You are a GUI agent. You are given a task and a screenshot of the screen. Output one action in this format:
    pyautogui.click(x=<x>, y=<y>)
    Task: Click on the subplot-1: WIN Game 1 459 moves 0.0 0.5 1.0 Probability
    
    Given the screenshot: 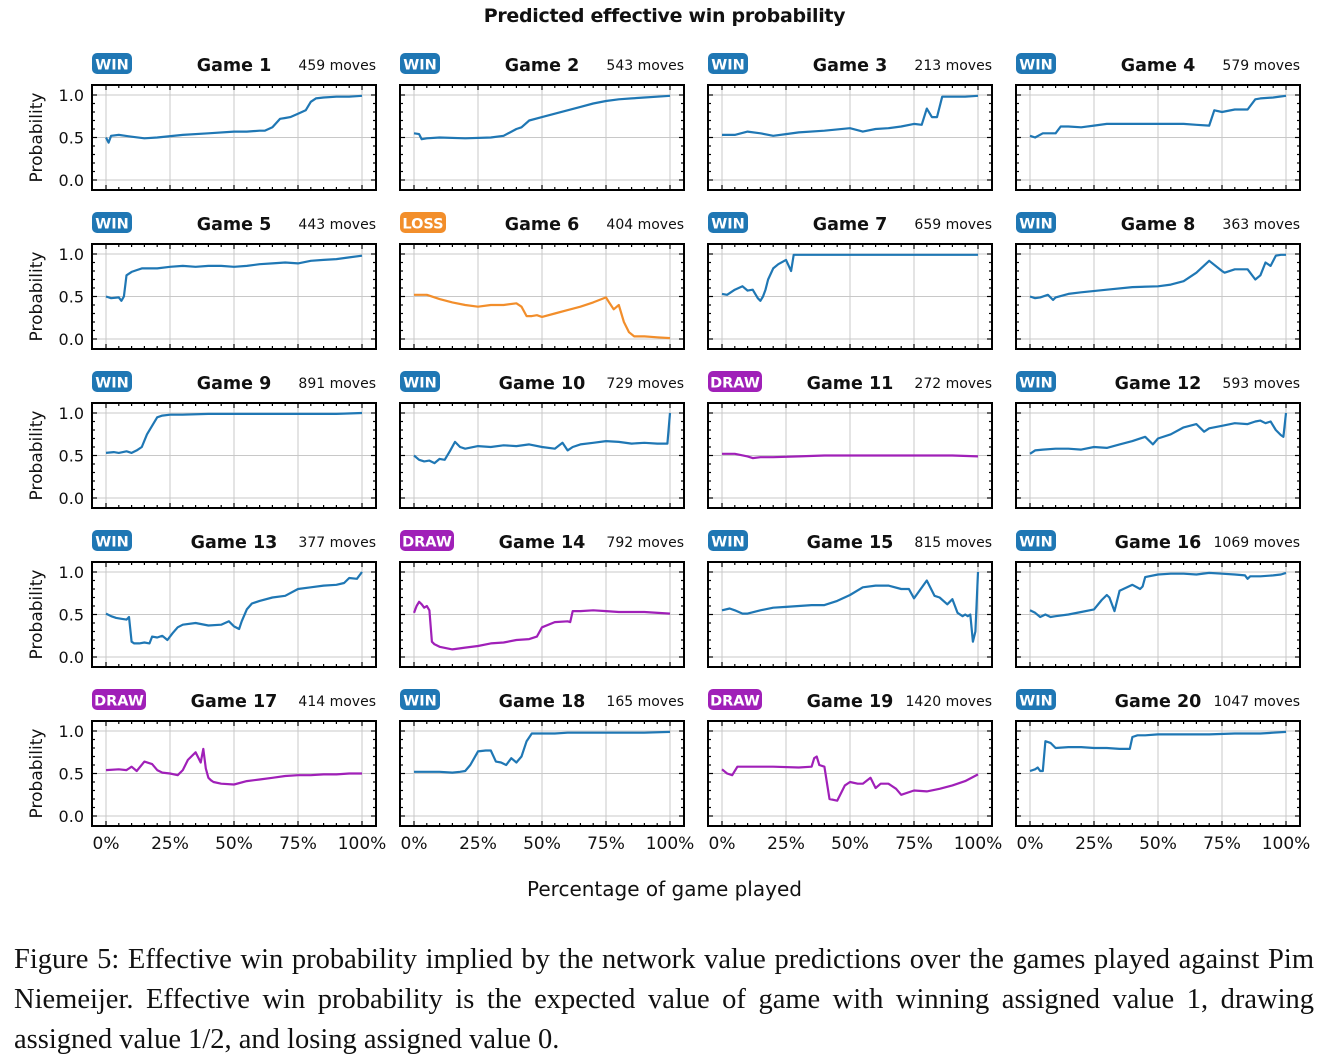 What is the action you would take?
    pyautogui.click(x=202, y=122)
    